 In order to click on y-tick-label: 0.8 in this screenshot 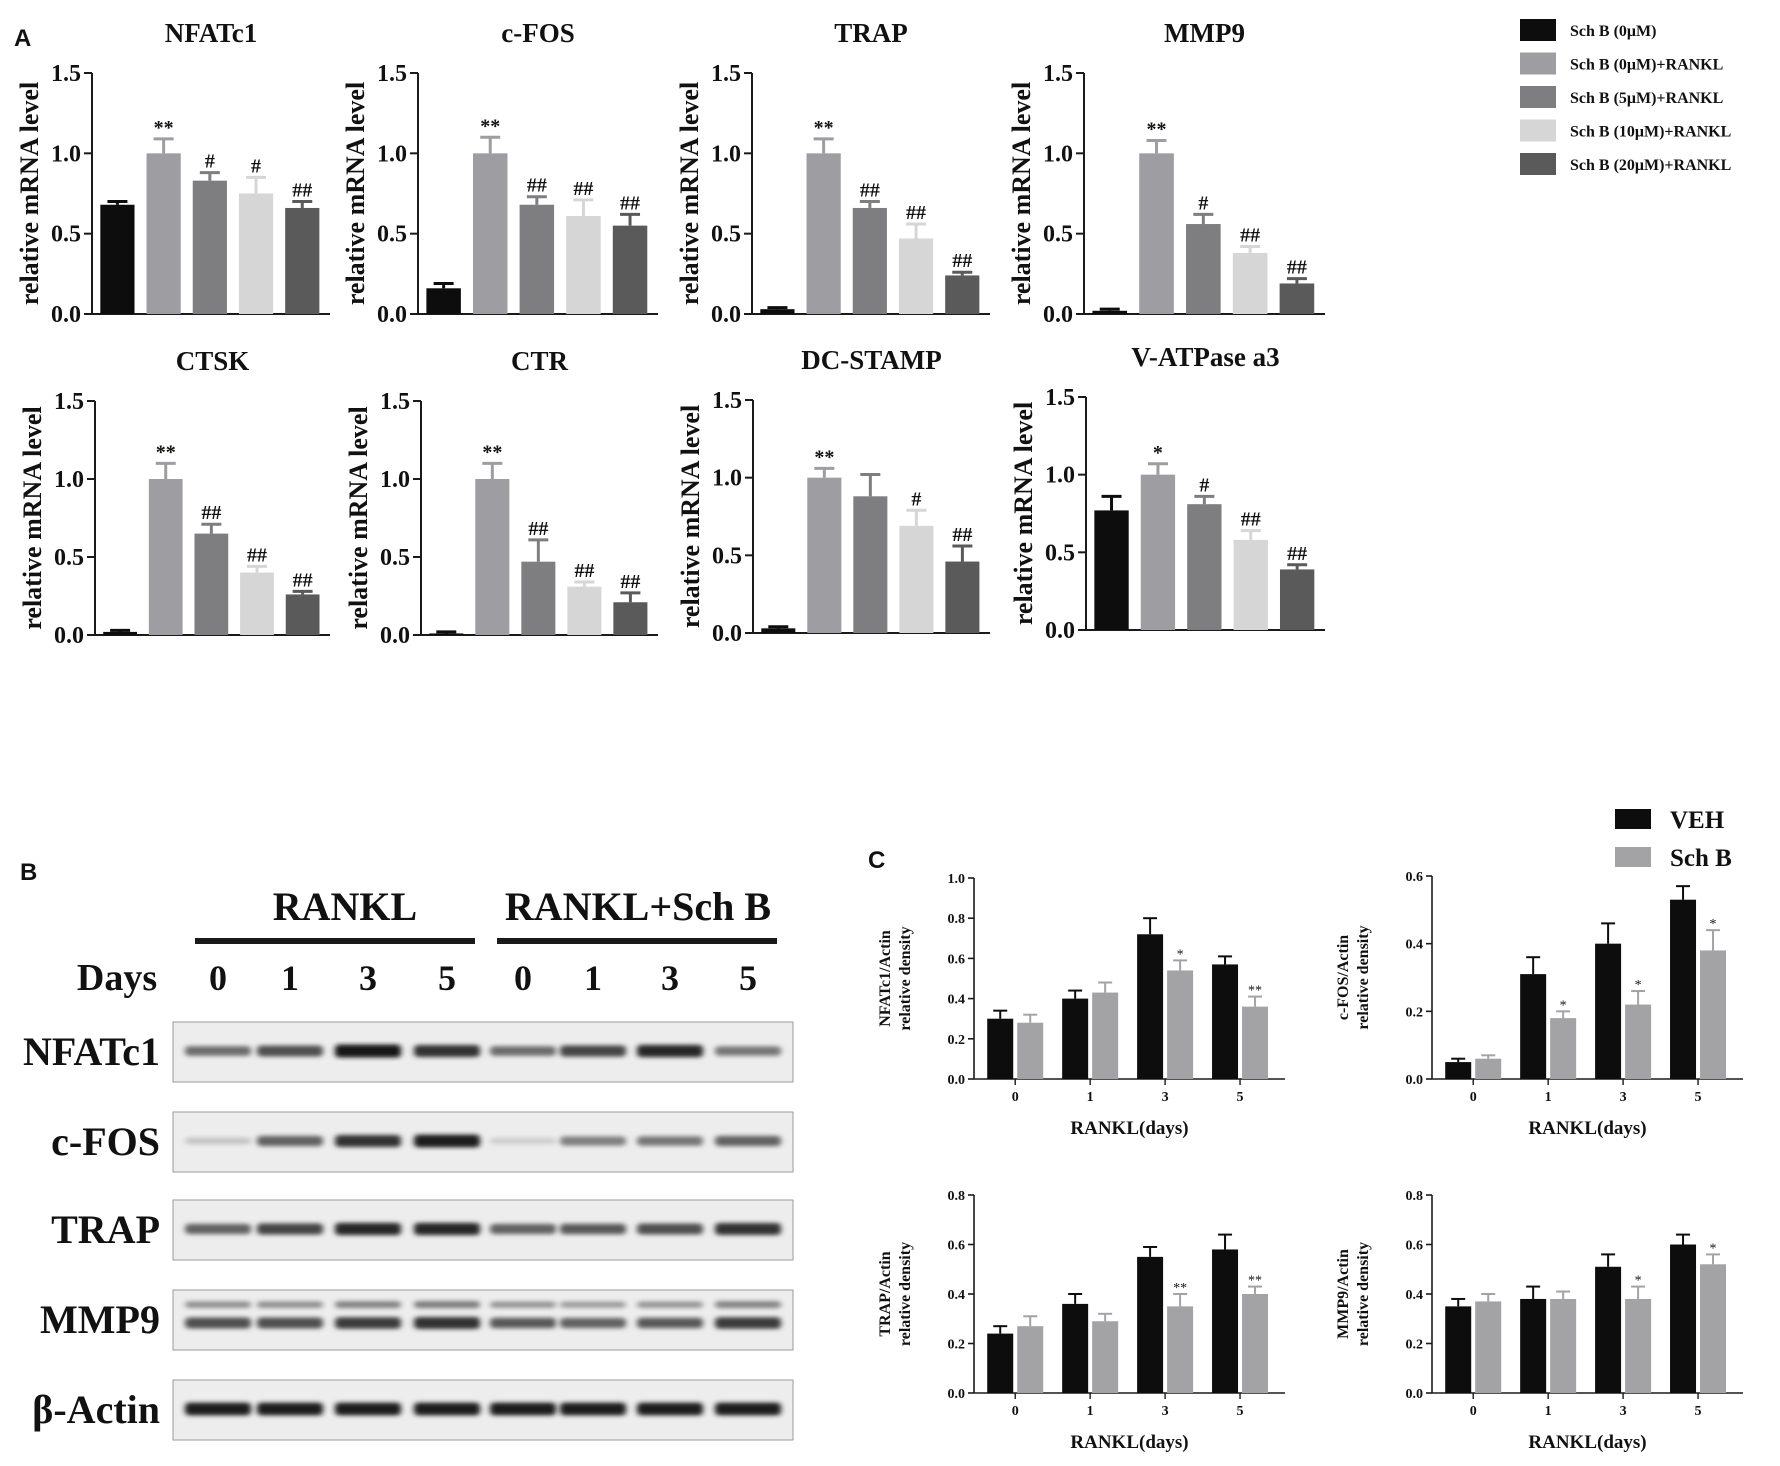, I will do `click(957, 1196)`.